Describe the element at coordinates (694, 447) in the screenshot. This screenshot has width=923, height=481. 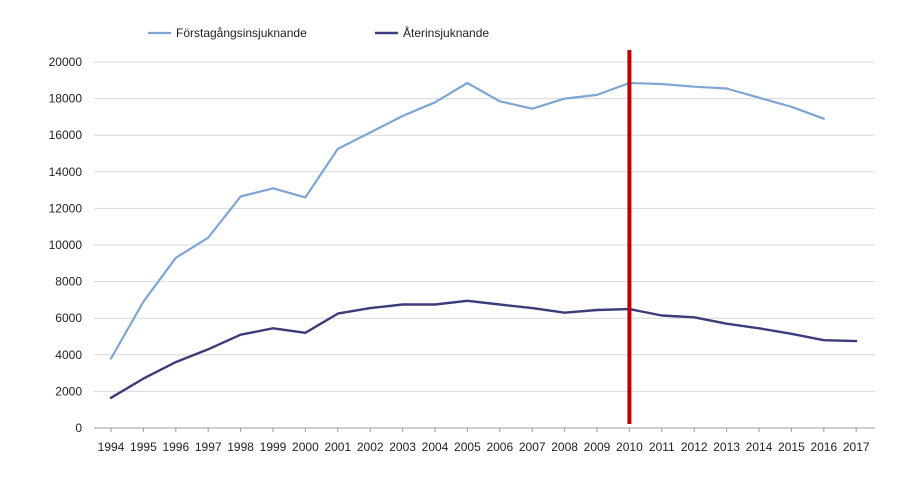
I see `x-tick-label: 2012` at that location.